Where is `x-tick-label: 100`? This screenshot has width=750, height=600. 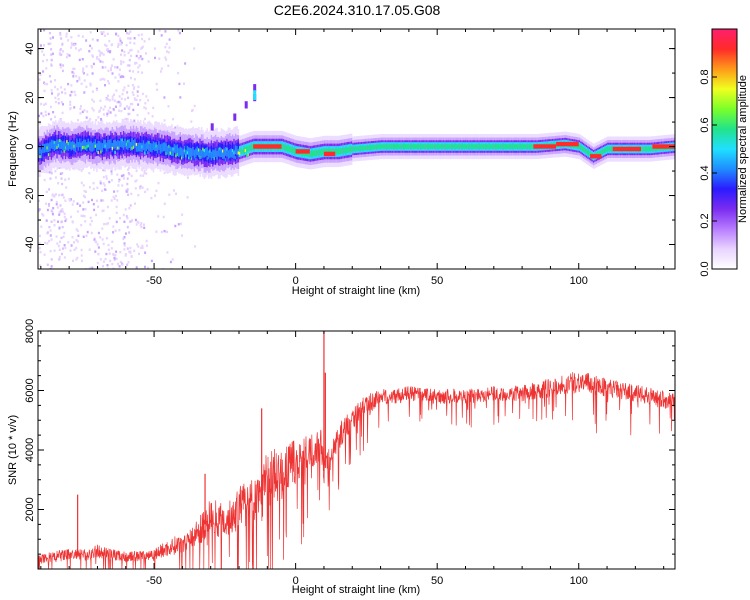 x-tick-label: 100 is located at coordinates (579, 281).